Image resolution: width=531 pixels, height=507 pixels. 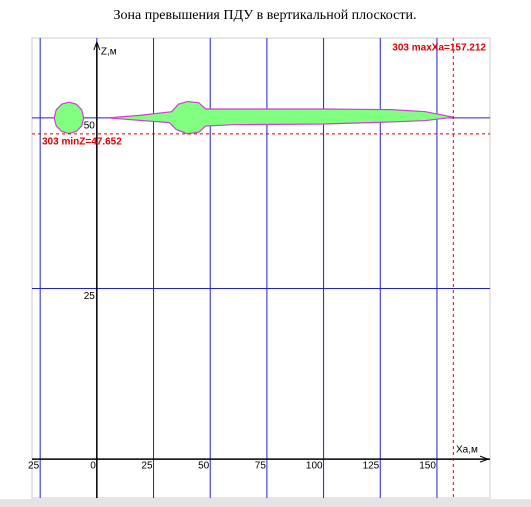 What do you see at coordinates (371, 466) in the screenshot?
I see `x-tick-label: 125` at bounding box center [371, 466].